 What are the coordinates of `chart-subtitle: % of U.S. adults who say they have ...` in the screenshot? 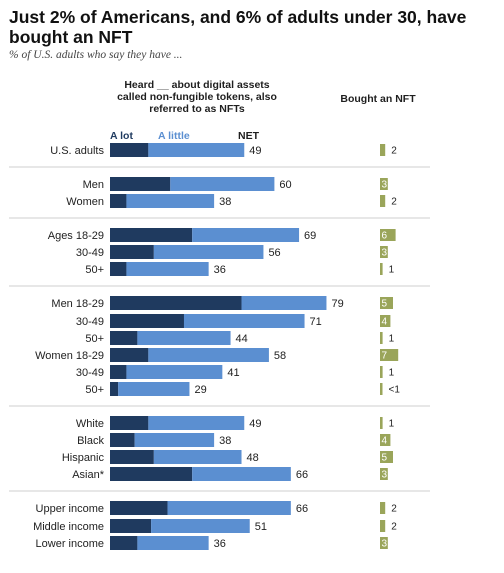 It's located at (96, 55).